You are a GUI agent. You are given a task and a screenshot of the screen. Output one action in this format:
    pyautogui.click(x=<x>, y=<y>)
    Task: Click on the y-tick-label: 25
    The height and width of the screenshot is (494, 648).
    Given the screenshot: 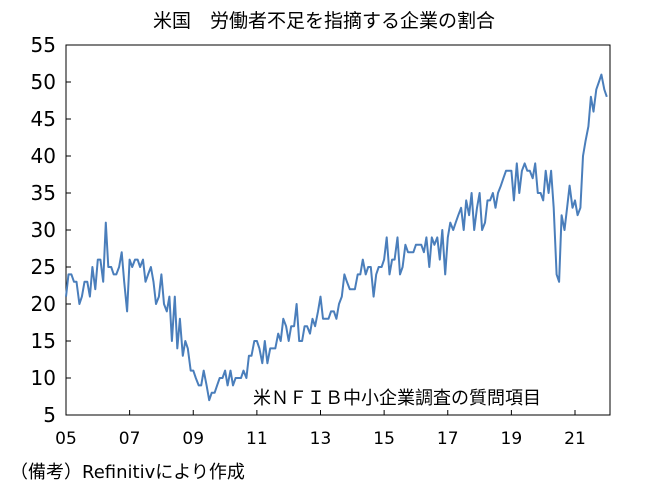 What is the action you would take?
    pyautogui.click(x=43, y=267)
    